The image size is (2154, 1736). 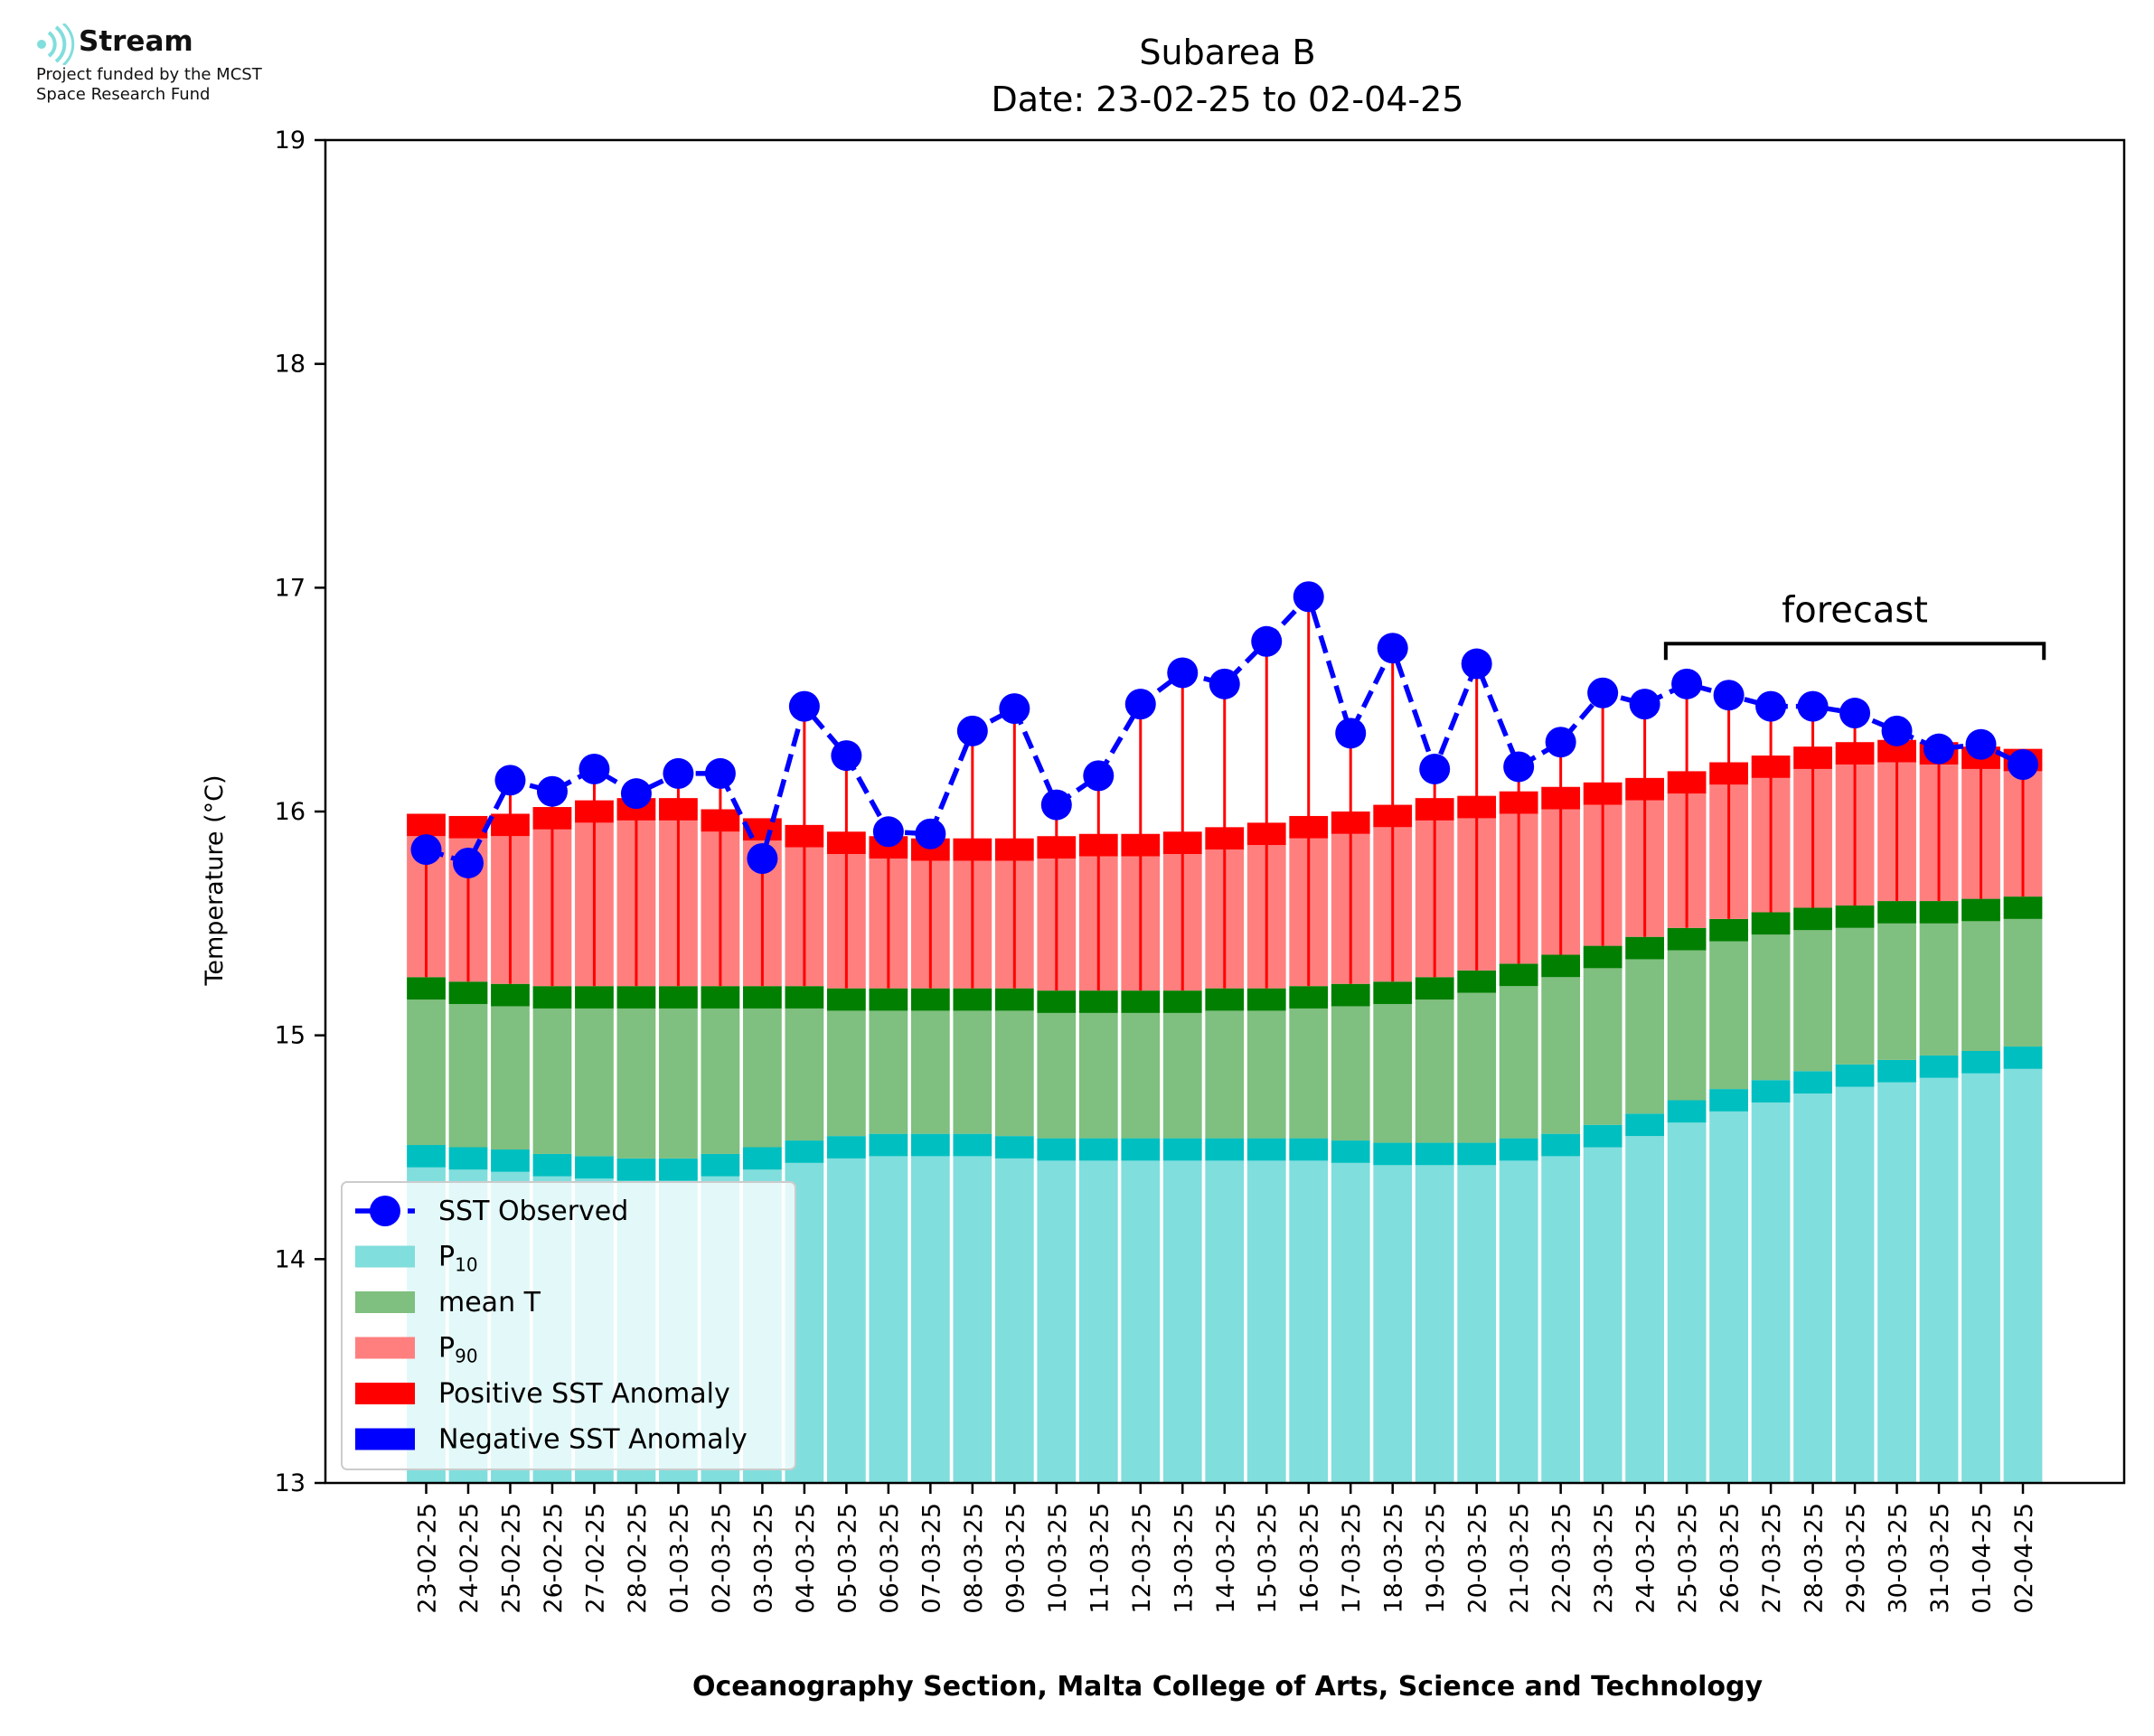 What do you see at coordinates (428, 1558) in the screenshot?
I see `x-tick-label: 23-02-25` at bounding box center [428, 1558].